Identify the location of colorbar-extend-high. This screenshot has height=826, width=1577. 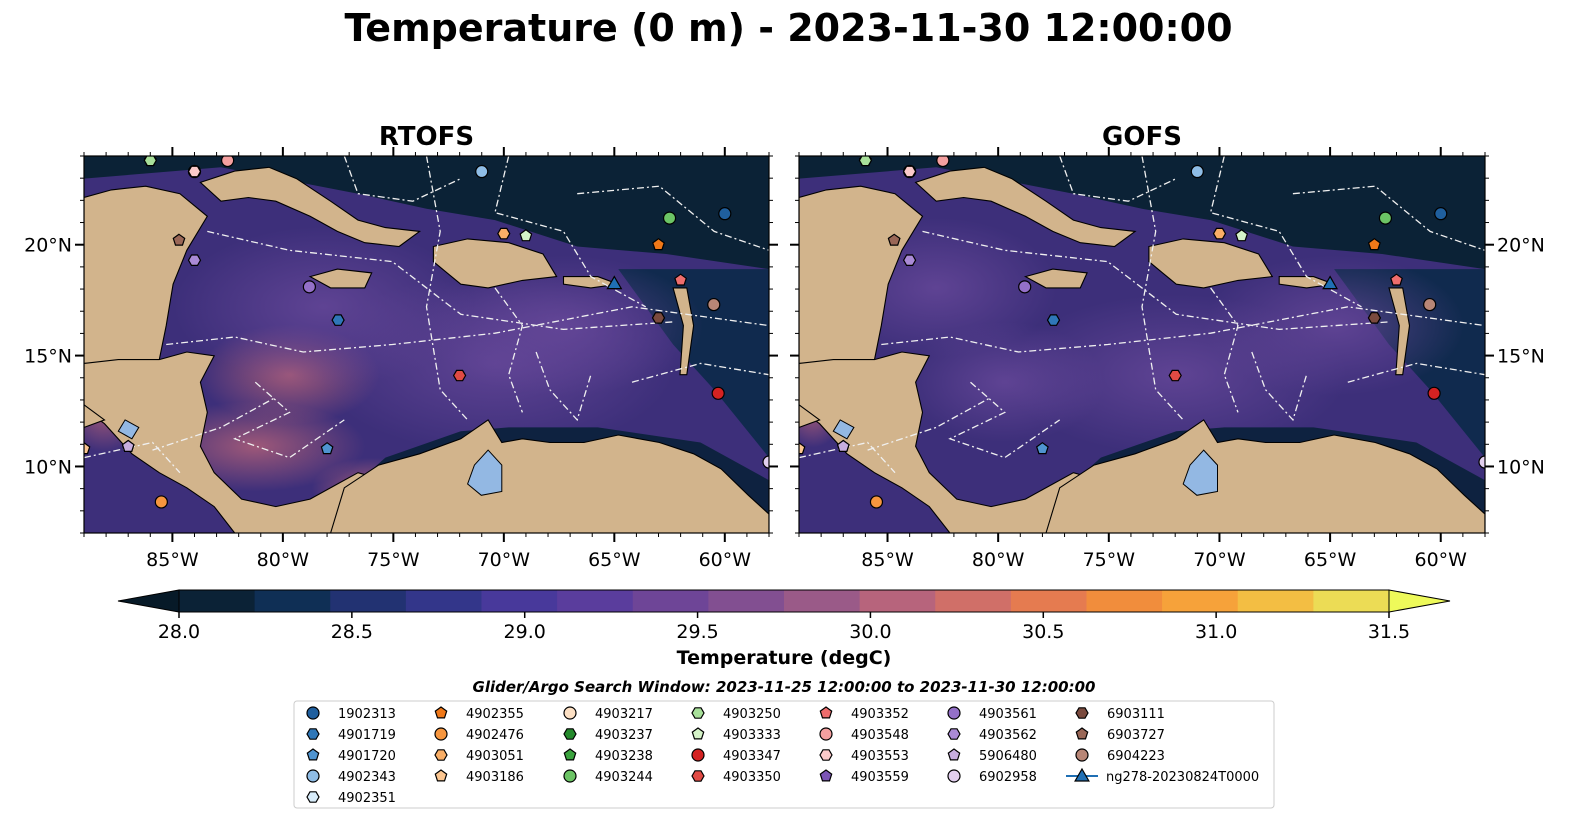
(1419, 601).